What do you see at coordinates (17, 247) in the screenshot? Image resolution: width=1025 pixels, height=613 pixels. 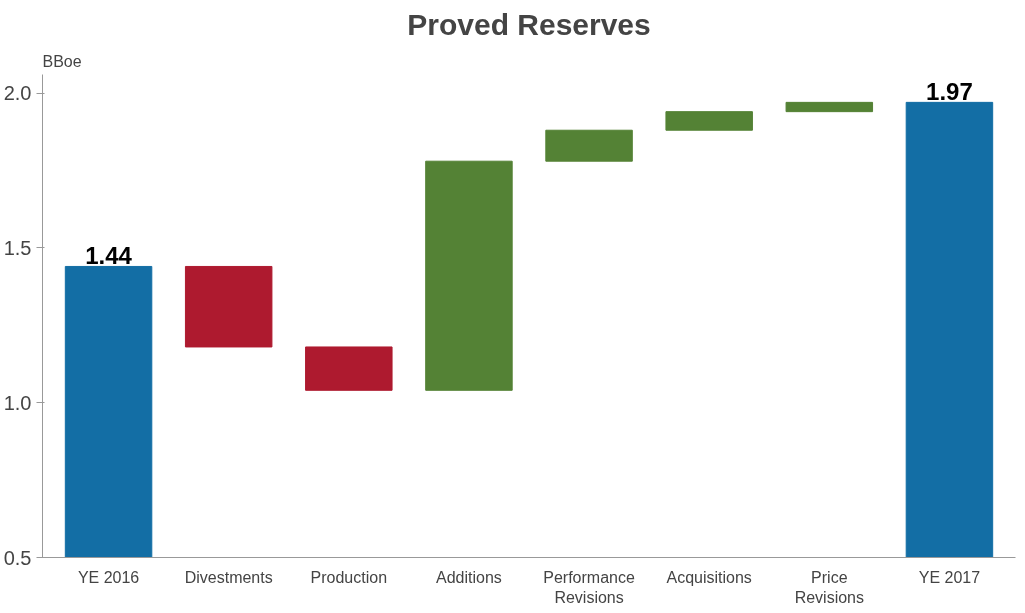 I see `y-tick-label: 1.5` at bounding box center [17, 247].